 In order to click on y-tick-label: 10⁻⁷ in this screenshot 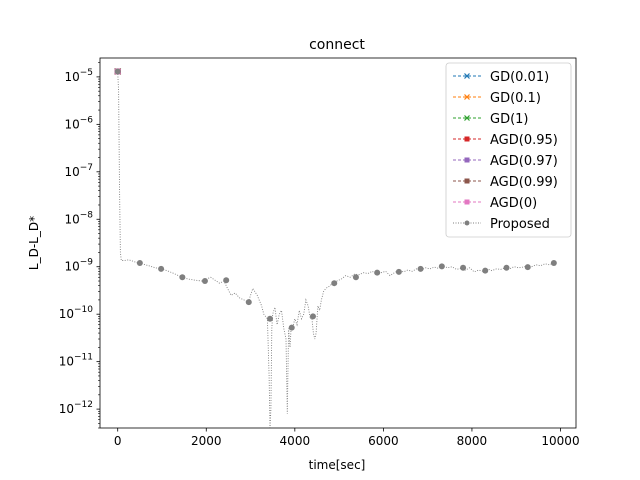, I will do `click(78, 171)`.